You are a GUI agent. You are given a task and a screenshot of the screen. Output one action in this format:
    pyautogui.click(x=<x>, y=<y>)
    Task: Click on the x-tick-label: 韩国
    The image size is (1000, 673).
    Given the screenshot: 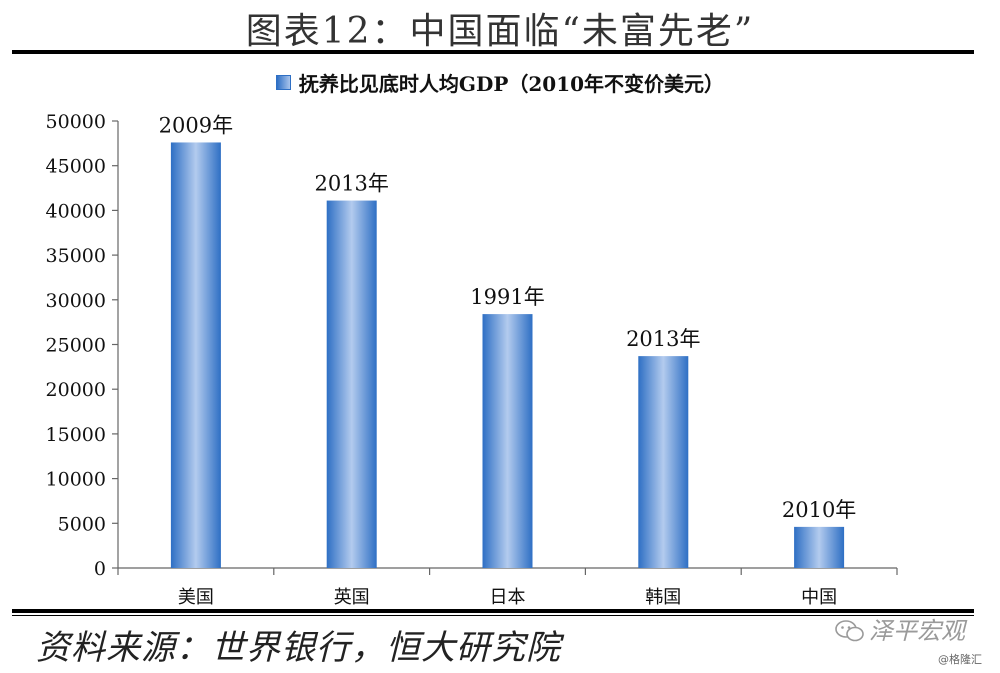 What is the action you would take?
    pyautogui.click(x=663, y=597)
    